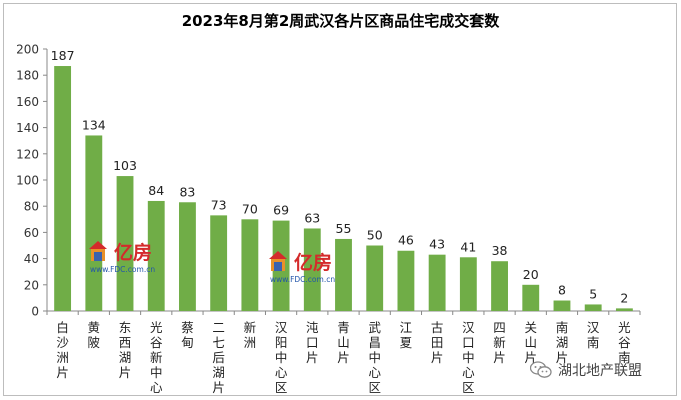  What do you see at coordinates (281, 210) in the screenshot?
I see `bar-value-label: 69` at bounding box center [281, 210].